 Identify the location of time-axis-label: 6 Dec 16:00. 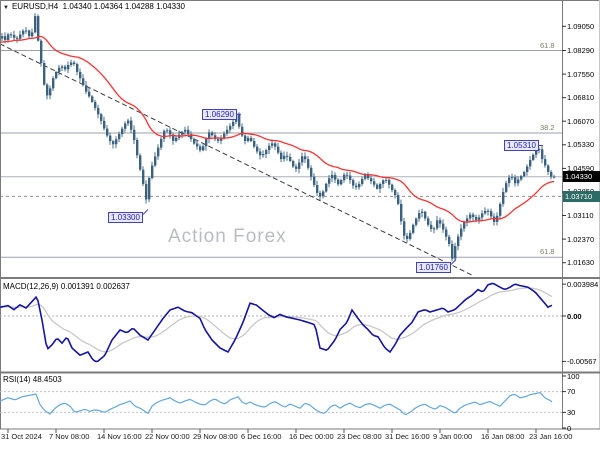
(261, 436).